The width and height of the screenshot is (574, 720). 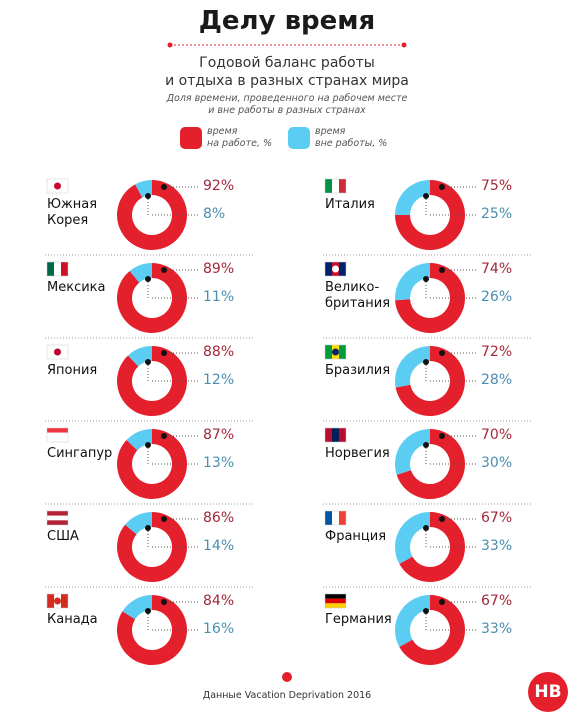 What do you see at coordinates (240, 137) in the screenshot?
I see `legend-label: время на работе, %` at bounding box center [240, 137].